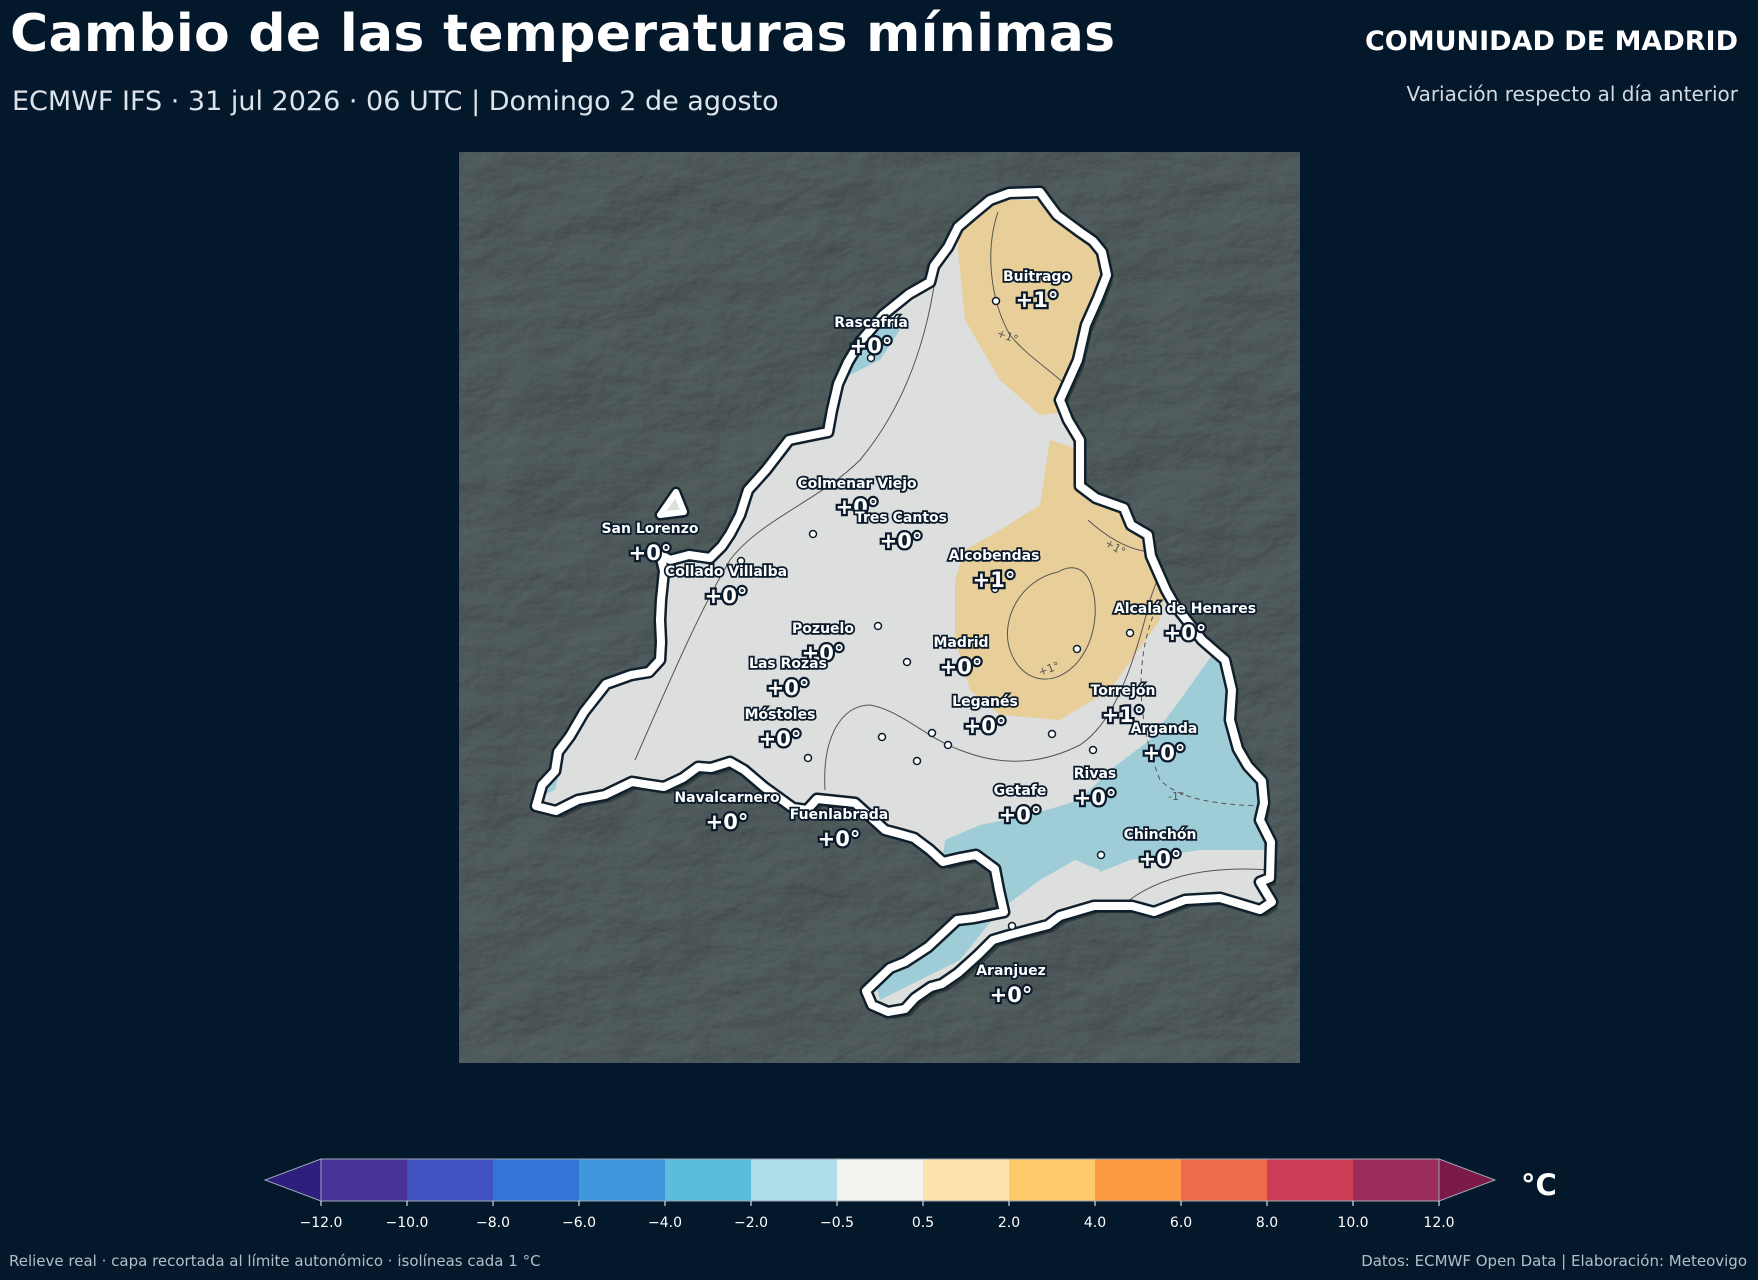 The image size is (1758, 1280). Describe the element at coordinates (839, 839) in the screenshot. I see `city-value-fuenlabrada: +0°` at that location.